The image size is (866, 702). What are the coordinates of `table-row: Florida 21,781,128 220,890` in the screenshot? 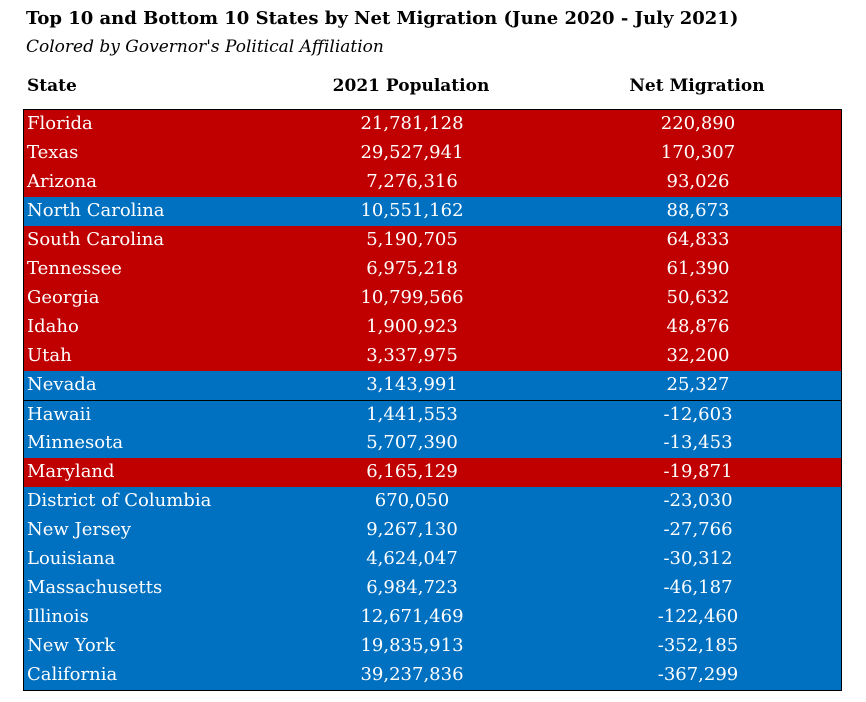 It's located at (432, 124).